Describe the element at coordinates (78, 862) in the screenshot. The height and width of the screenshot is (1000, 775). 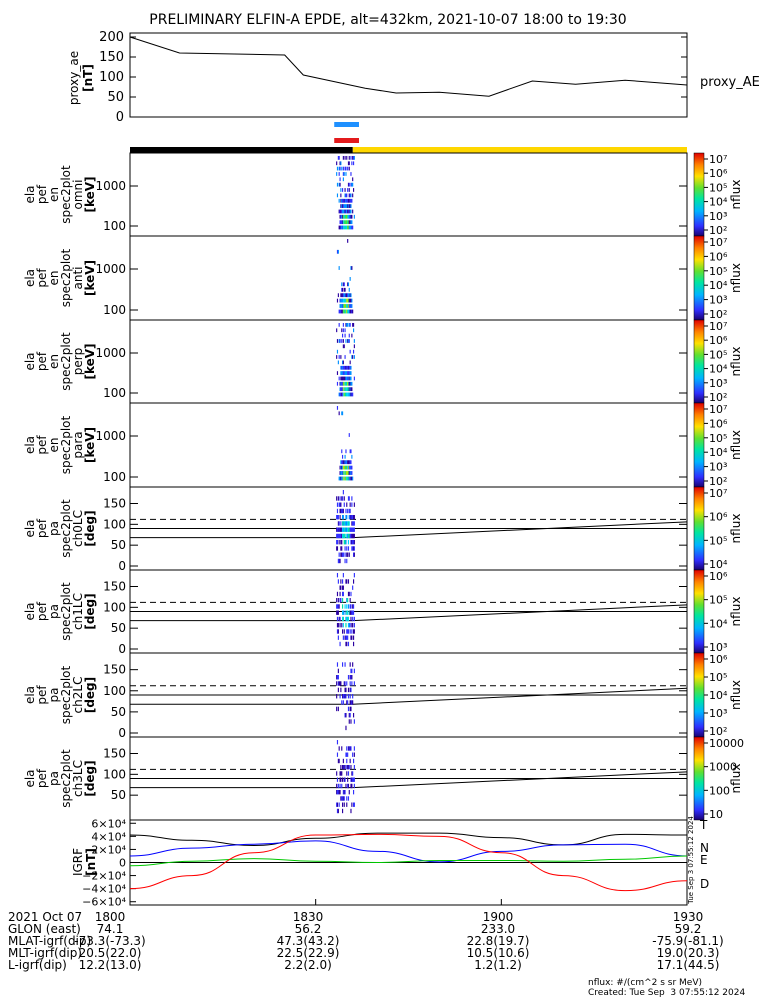
I see `igrf-ylabel: IGRF` at that location.